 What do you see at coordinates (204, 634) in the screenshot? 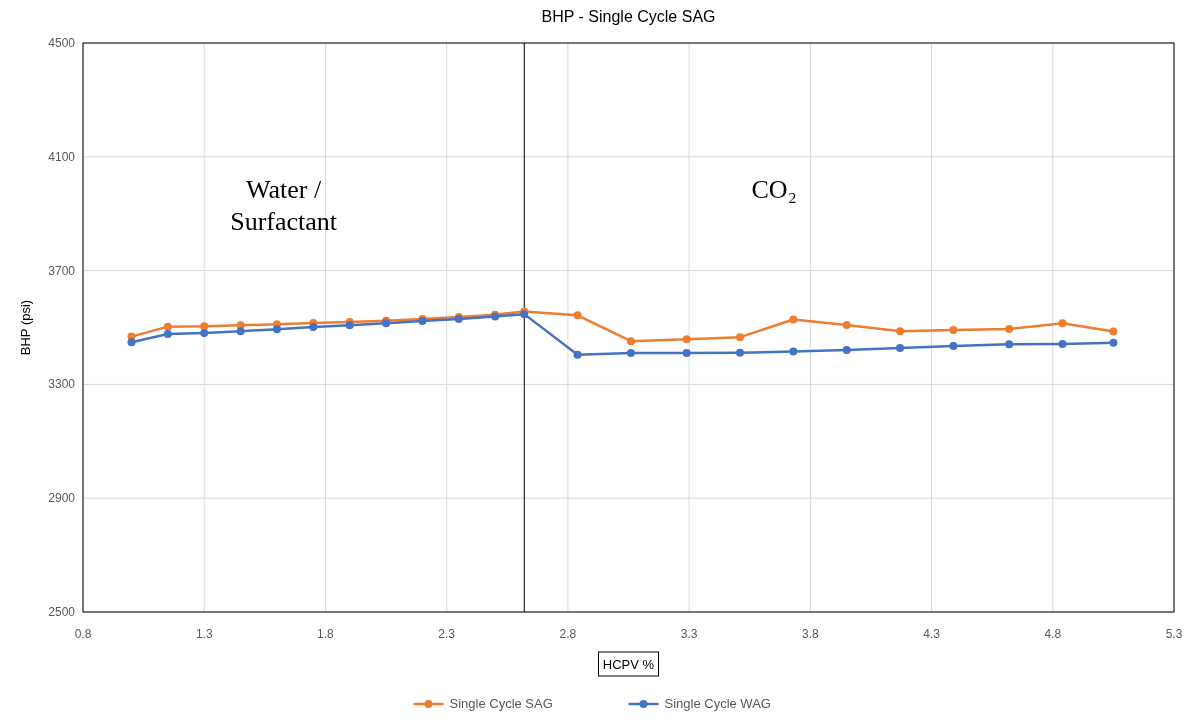
I see `x-tick-label: 1.3` at bounding box center [204, 634].